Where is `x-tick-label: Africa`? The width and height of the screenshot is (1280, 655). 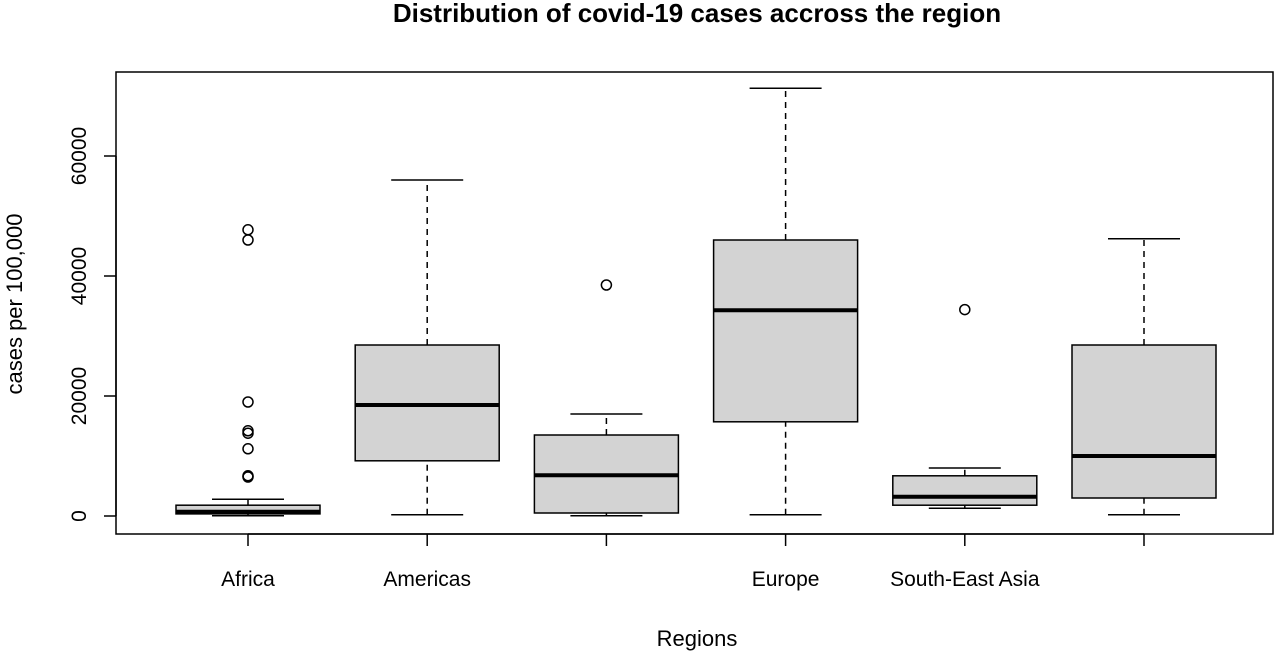 x-tick-label: Africa is located at coordinates (248, 579).